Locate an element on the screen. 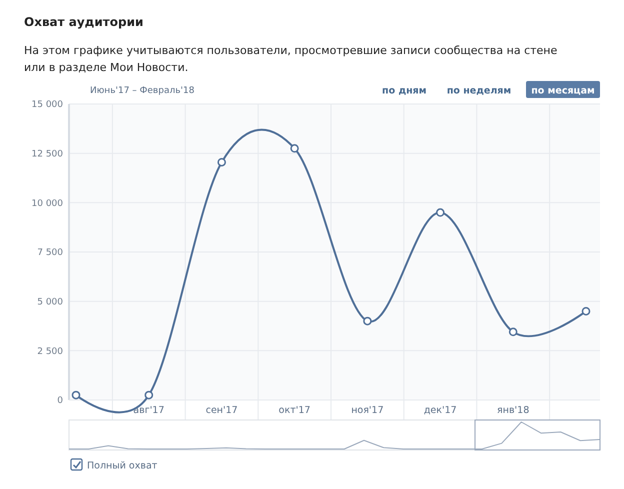 The width and height of the screenshot is (624, 489). x-tick-label: янв'18 is located at coordinates (513, 410).